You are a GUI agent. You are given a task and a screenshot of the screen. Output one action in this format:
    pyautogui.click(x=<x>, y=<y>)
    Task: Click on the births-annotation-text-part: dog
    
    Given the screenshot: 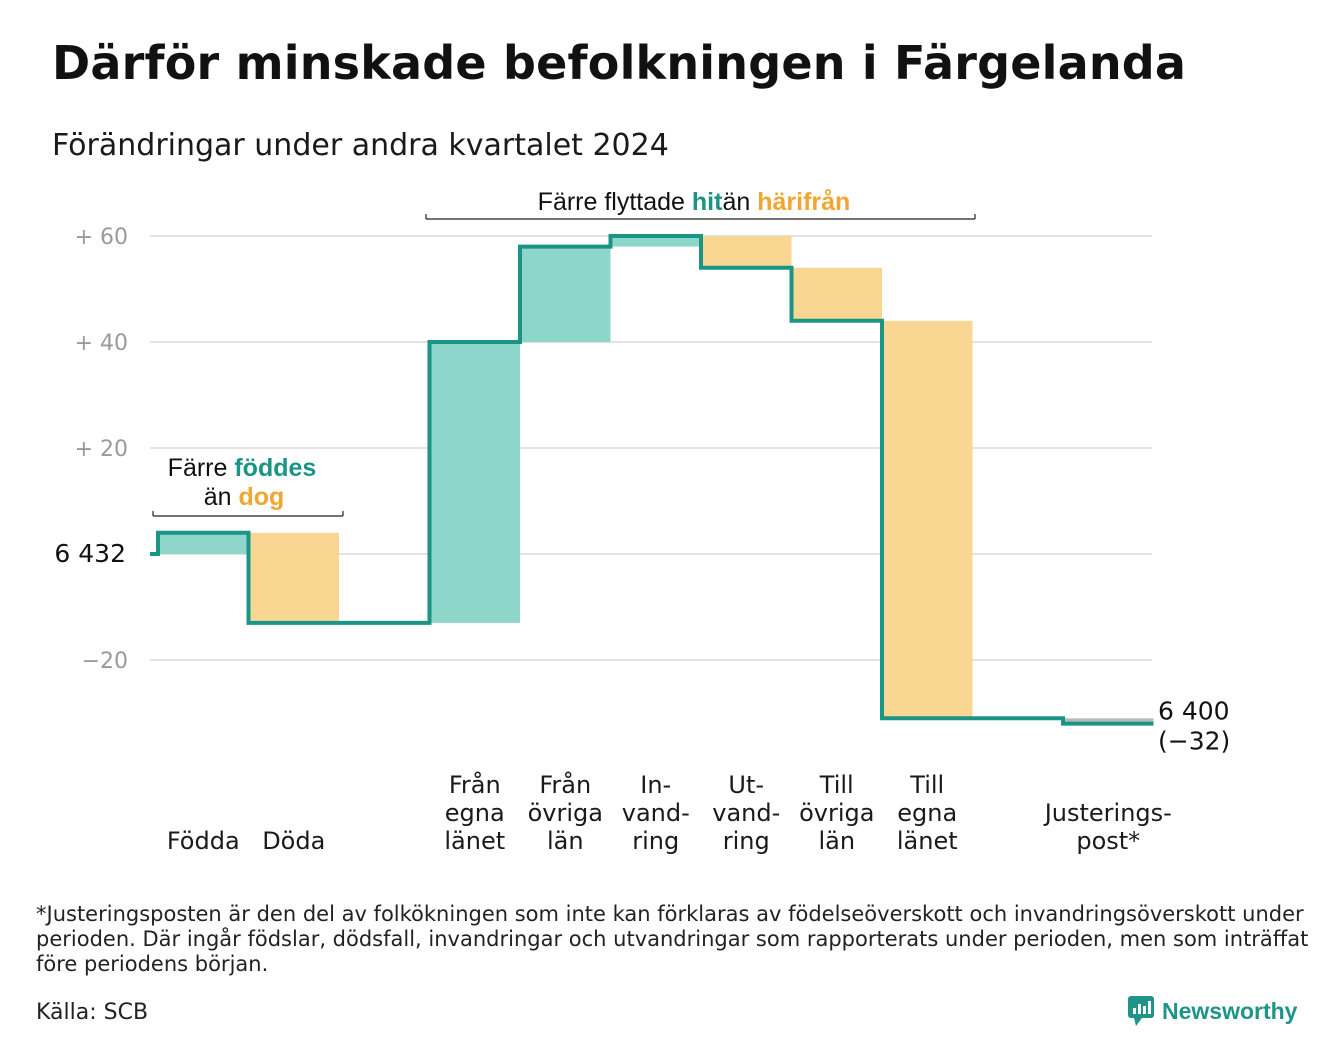 What is the action you would take?
    pyautogui.click(x=261, y=497)
    